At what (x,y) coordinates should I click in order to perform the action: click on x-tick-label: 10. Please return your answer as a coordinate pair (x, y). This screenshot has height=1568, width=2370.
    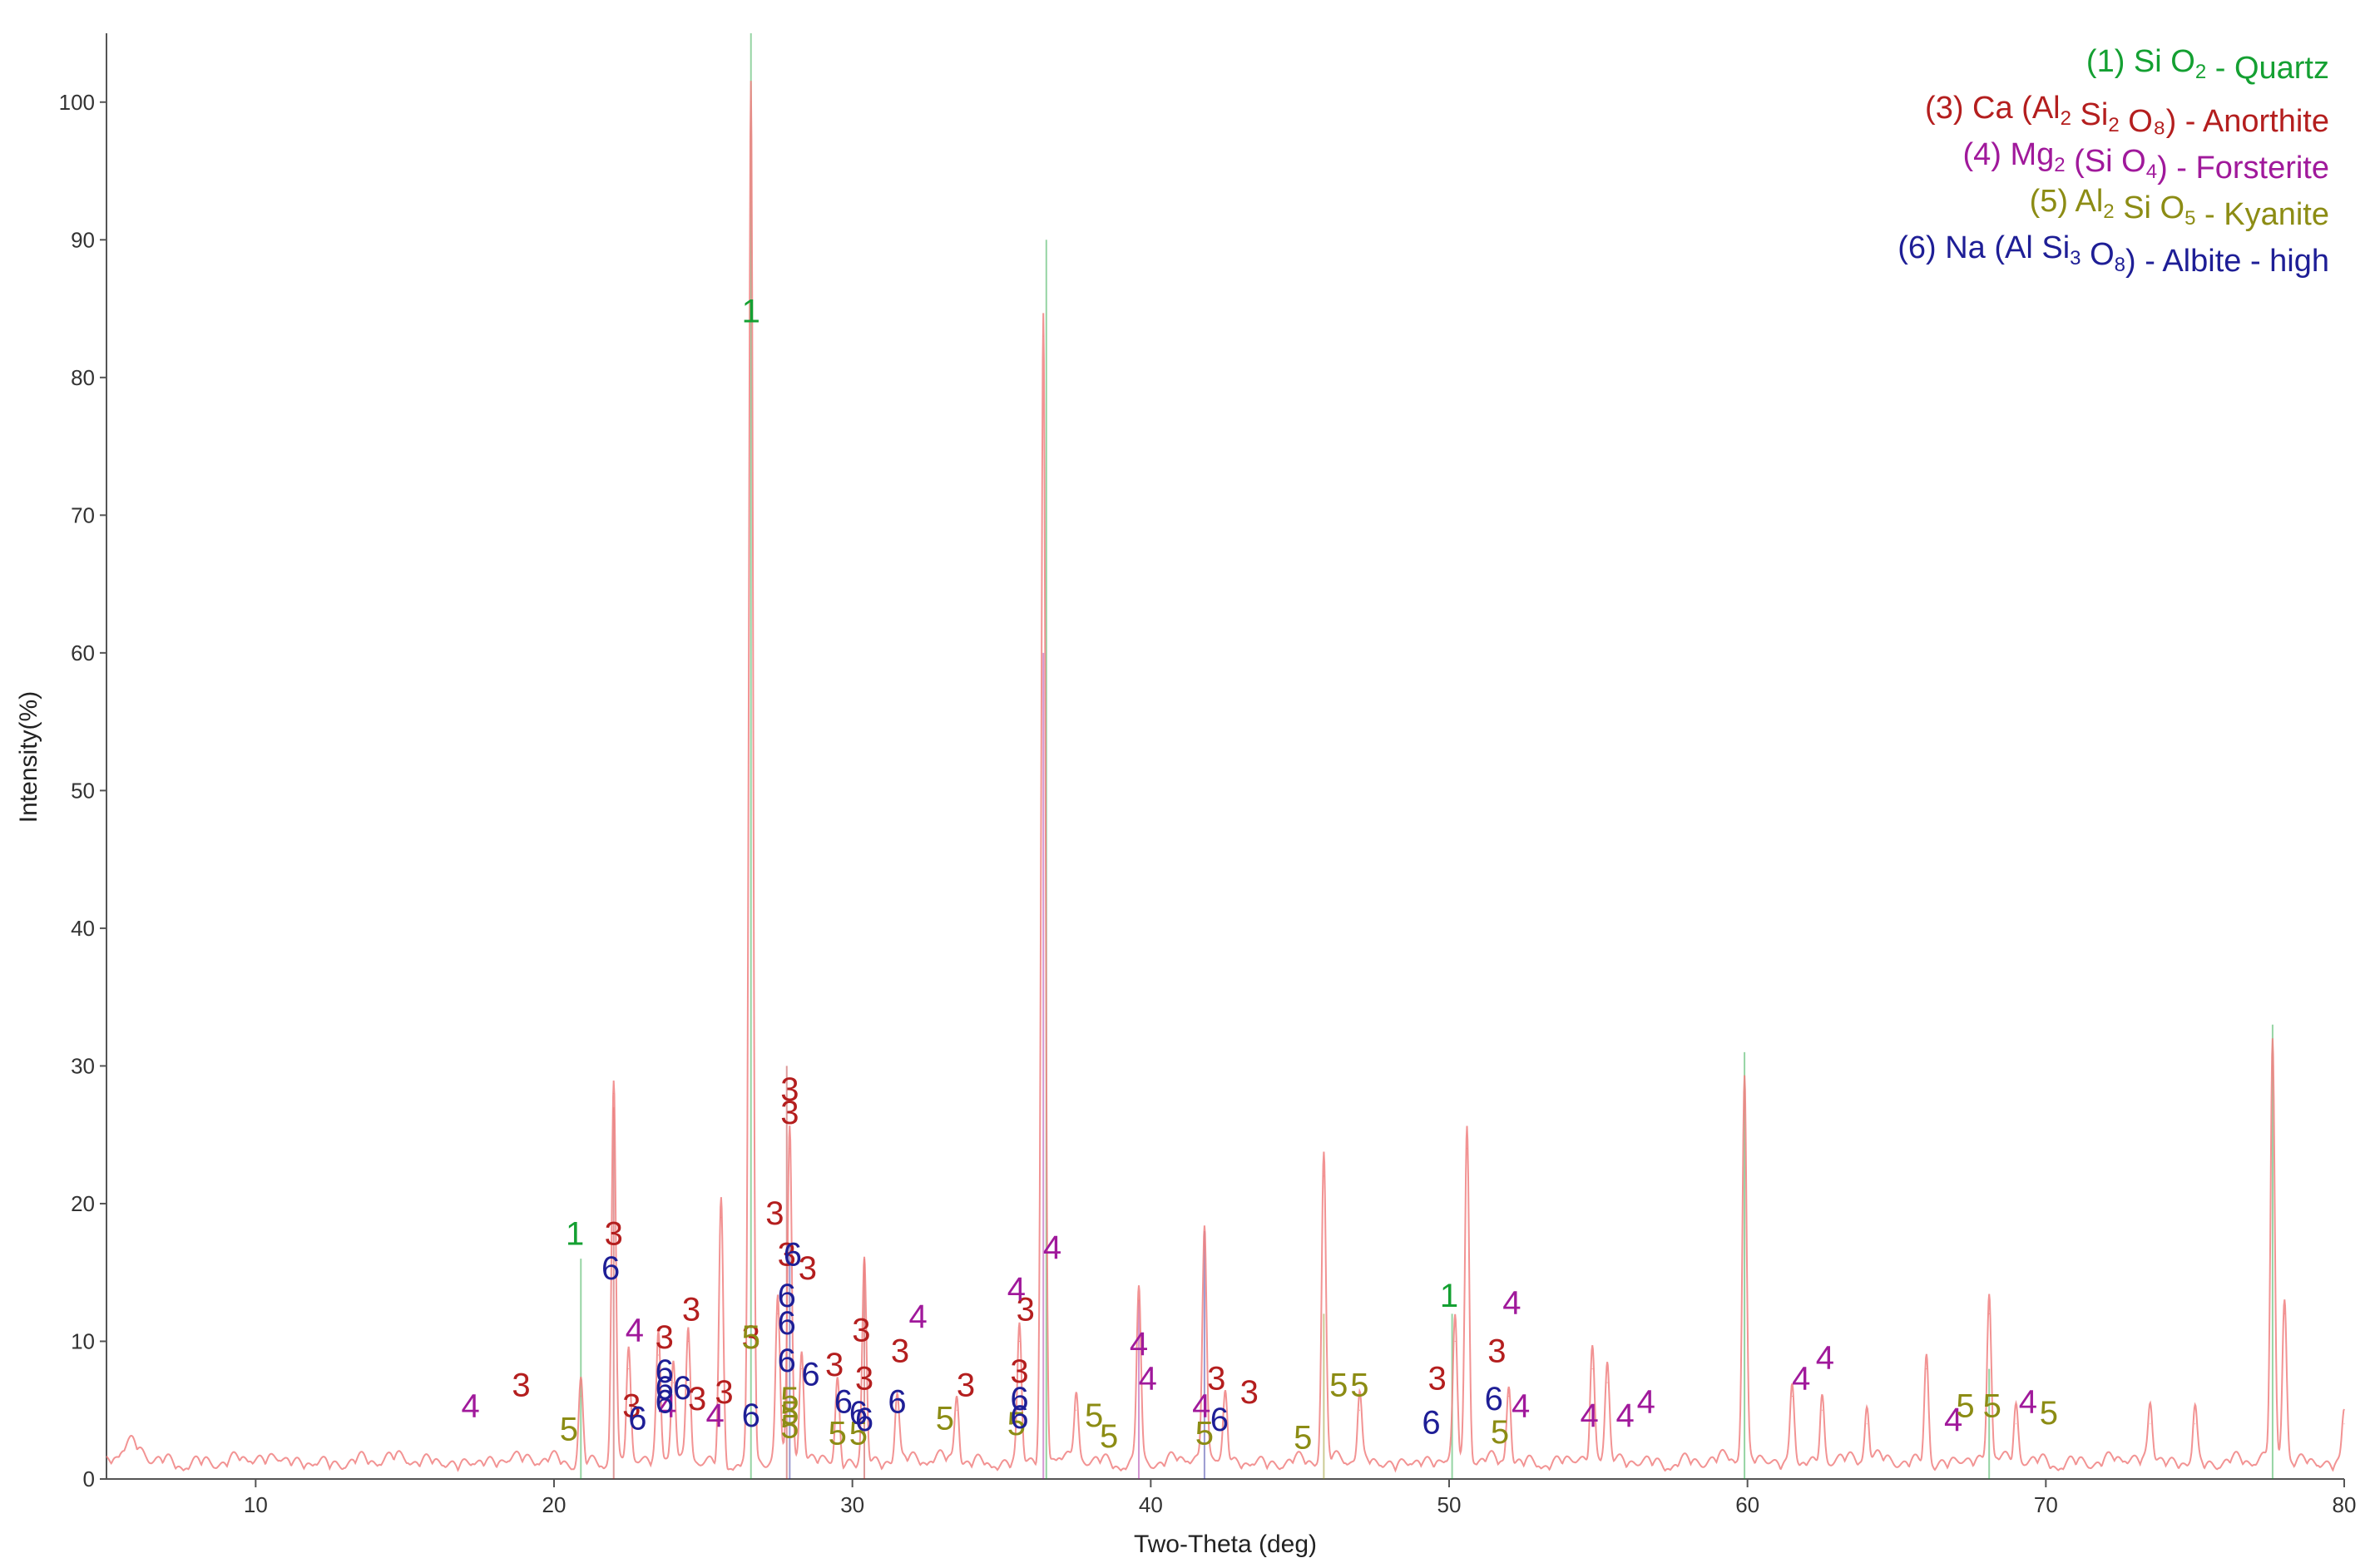
    Looking at the image, I should click on (256, 1504).